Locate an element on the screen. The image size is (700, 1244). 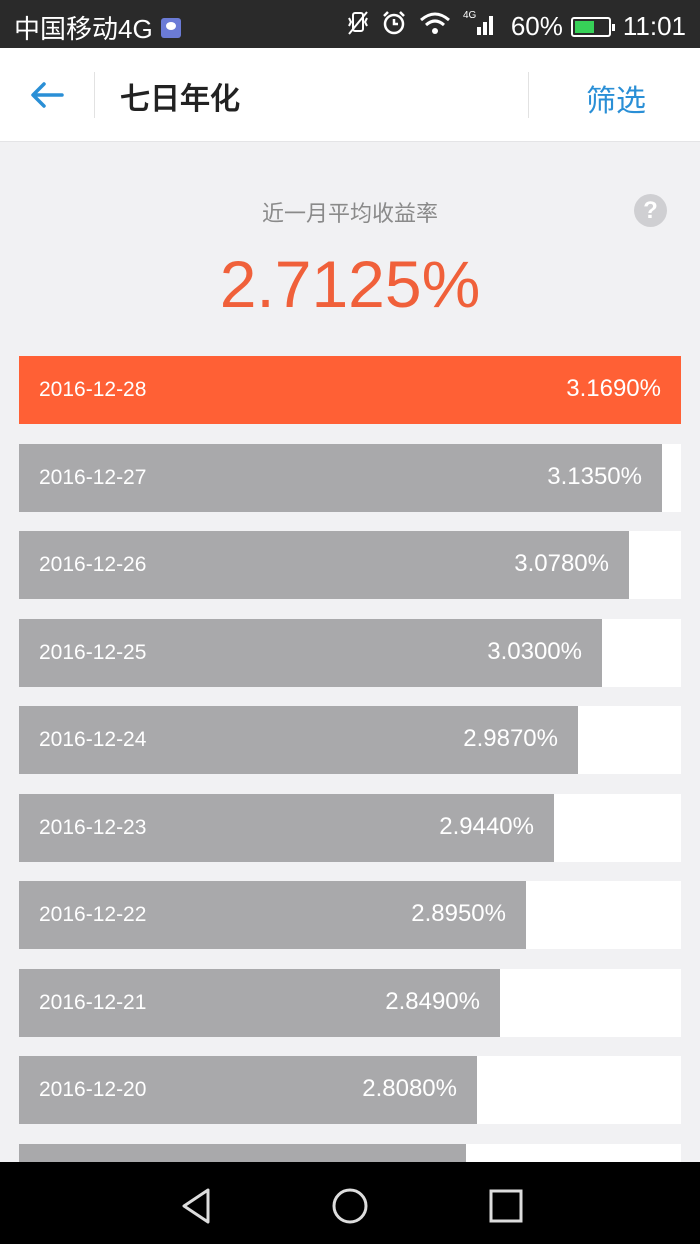
rate-row: 2016-12-23 2.9440% is located at coordinates (350, 828).